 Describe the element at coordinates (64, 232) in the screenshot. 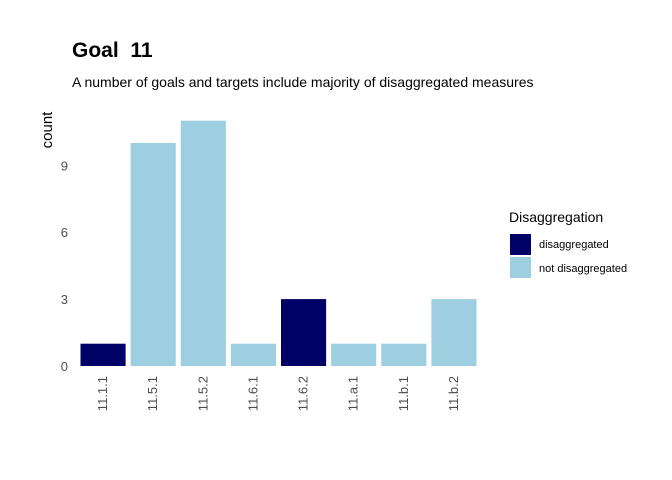

I see `y-tick-label: 6` at that location.